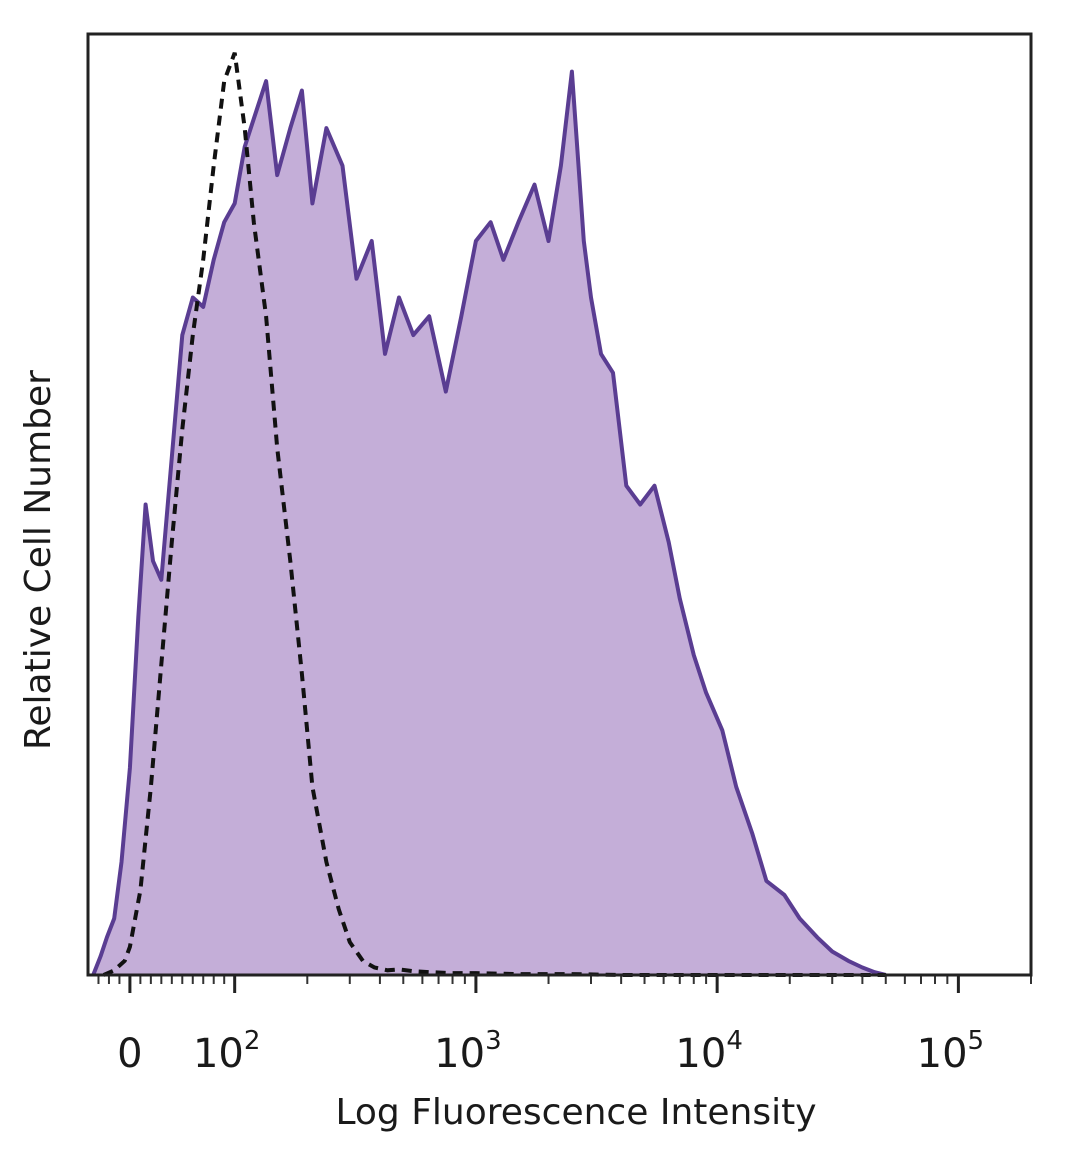  I want to click on x-tick-label: 10², so click(226, 1051).